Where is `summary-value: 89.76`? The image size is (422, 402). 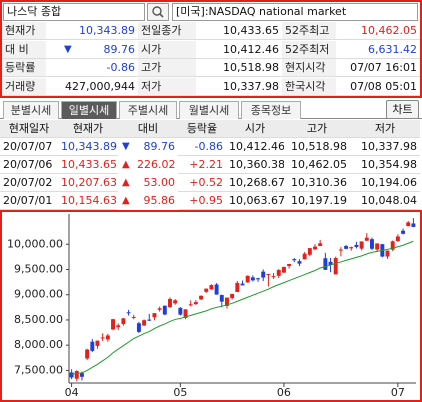
summary-value: 89.76 is located at coordinates (92, 50).